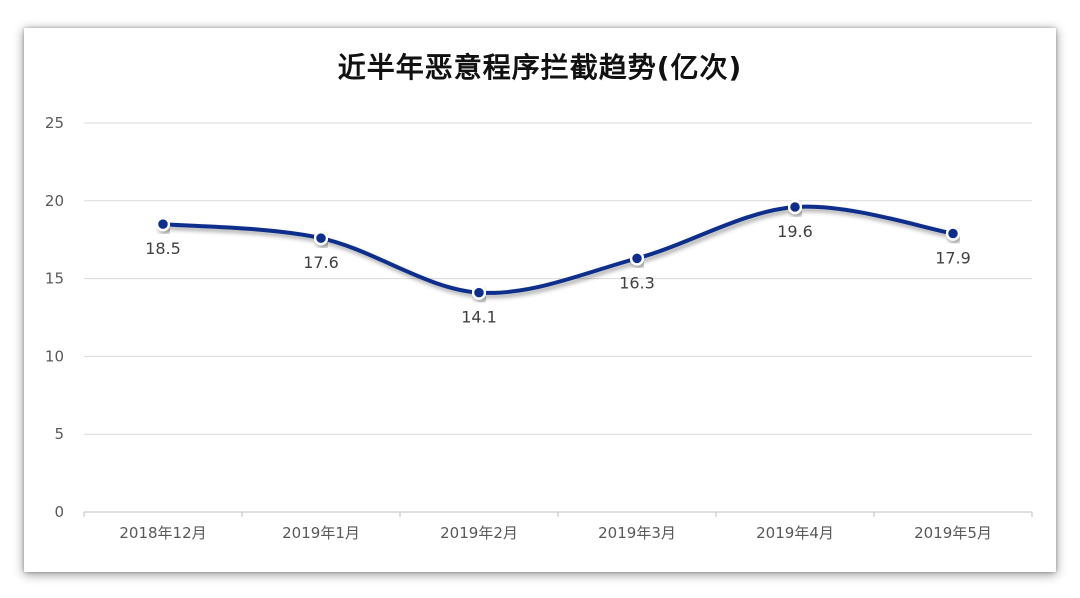  Describe the element at coordinates (953, 257) in the screenshot. I see `data-label: 17.9` at that location.